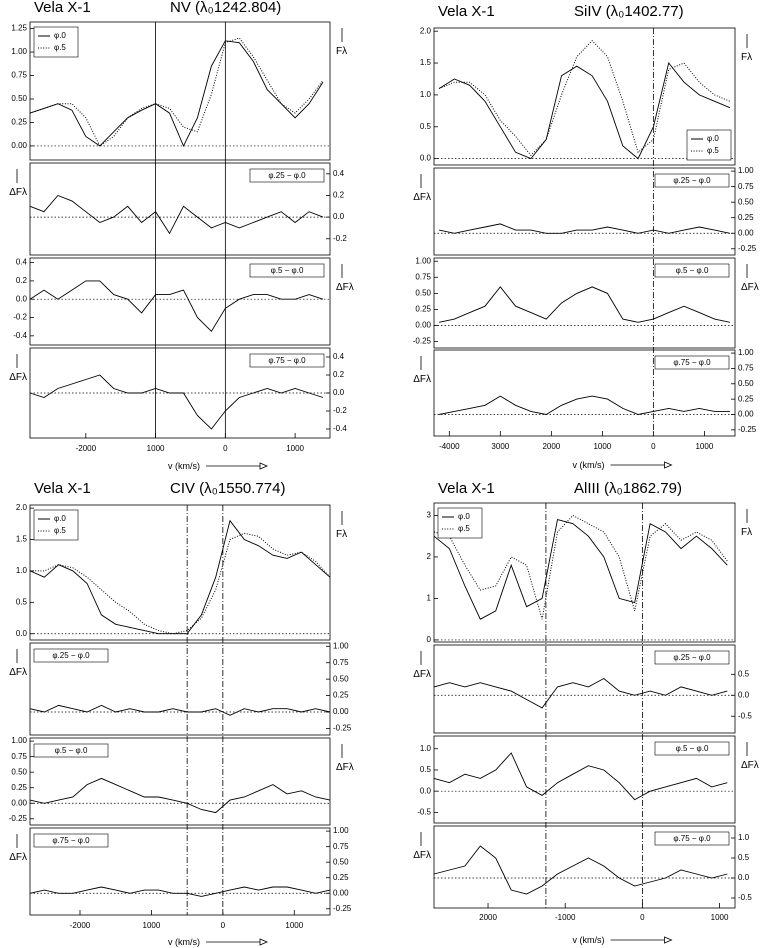 The width and height of the screenshot is (760, 948). What do you see at coordinates (184, 942) in the screenshot?
I see `x-axis-label: v (km/s)` at bounding box center [184, 942].